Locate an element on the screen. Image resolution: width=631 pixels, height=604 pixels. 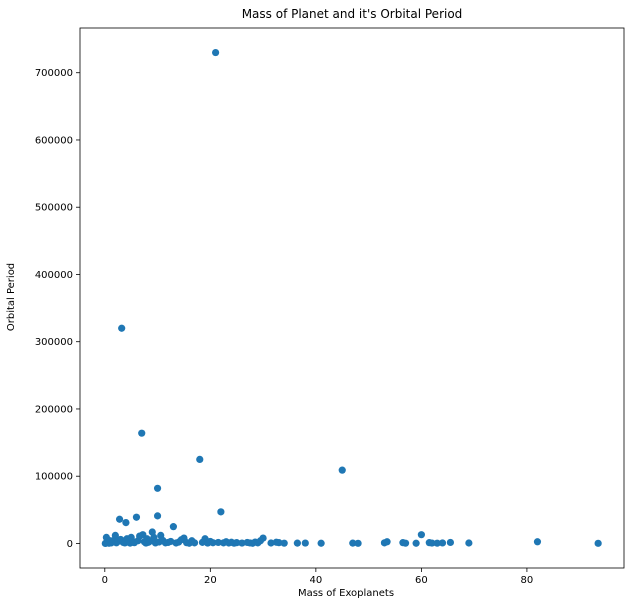
x-tick-label: 60 is located at coordinates (421, 580).